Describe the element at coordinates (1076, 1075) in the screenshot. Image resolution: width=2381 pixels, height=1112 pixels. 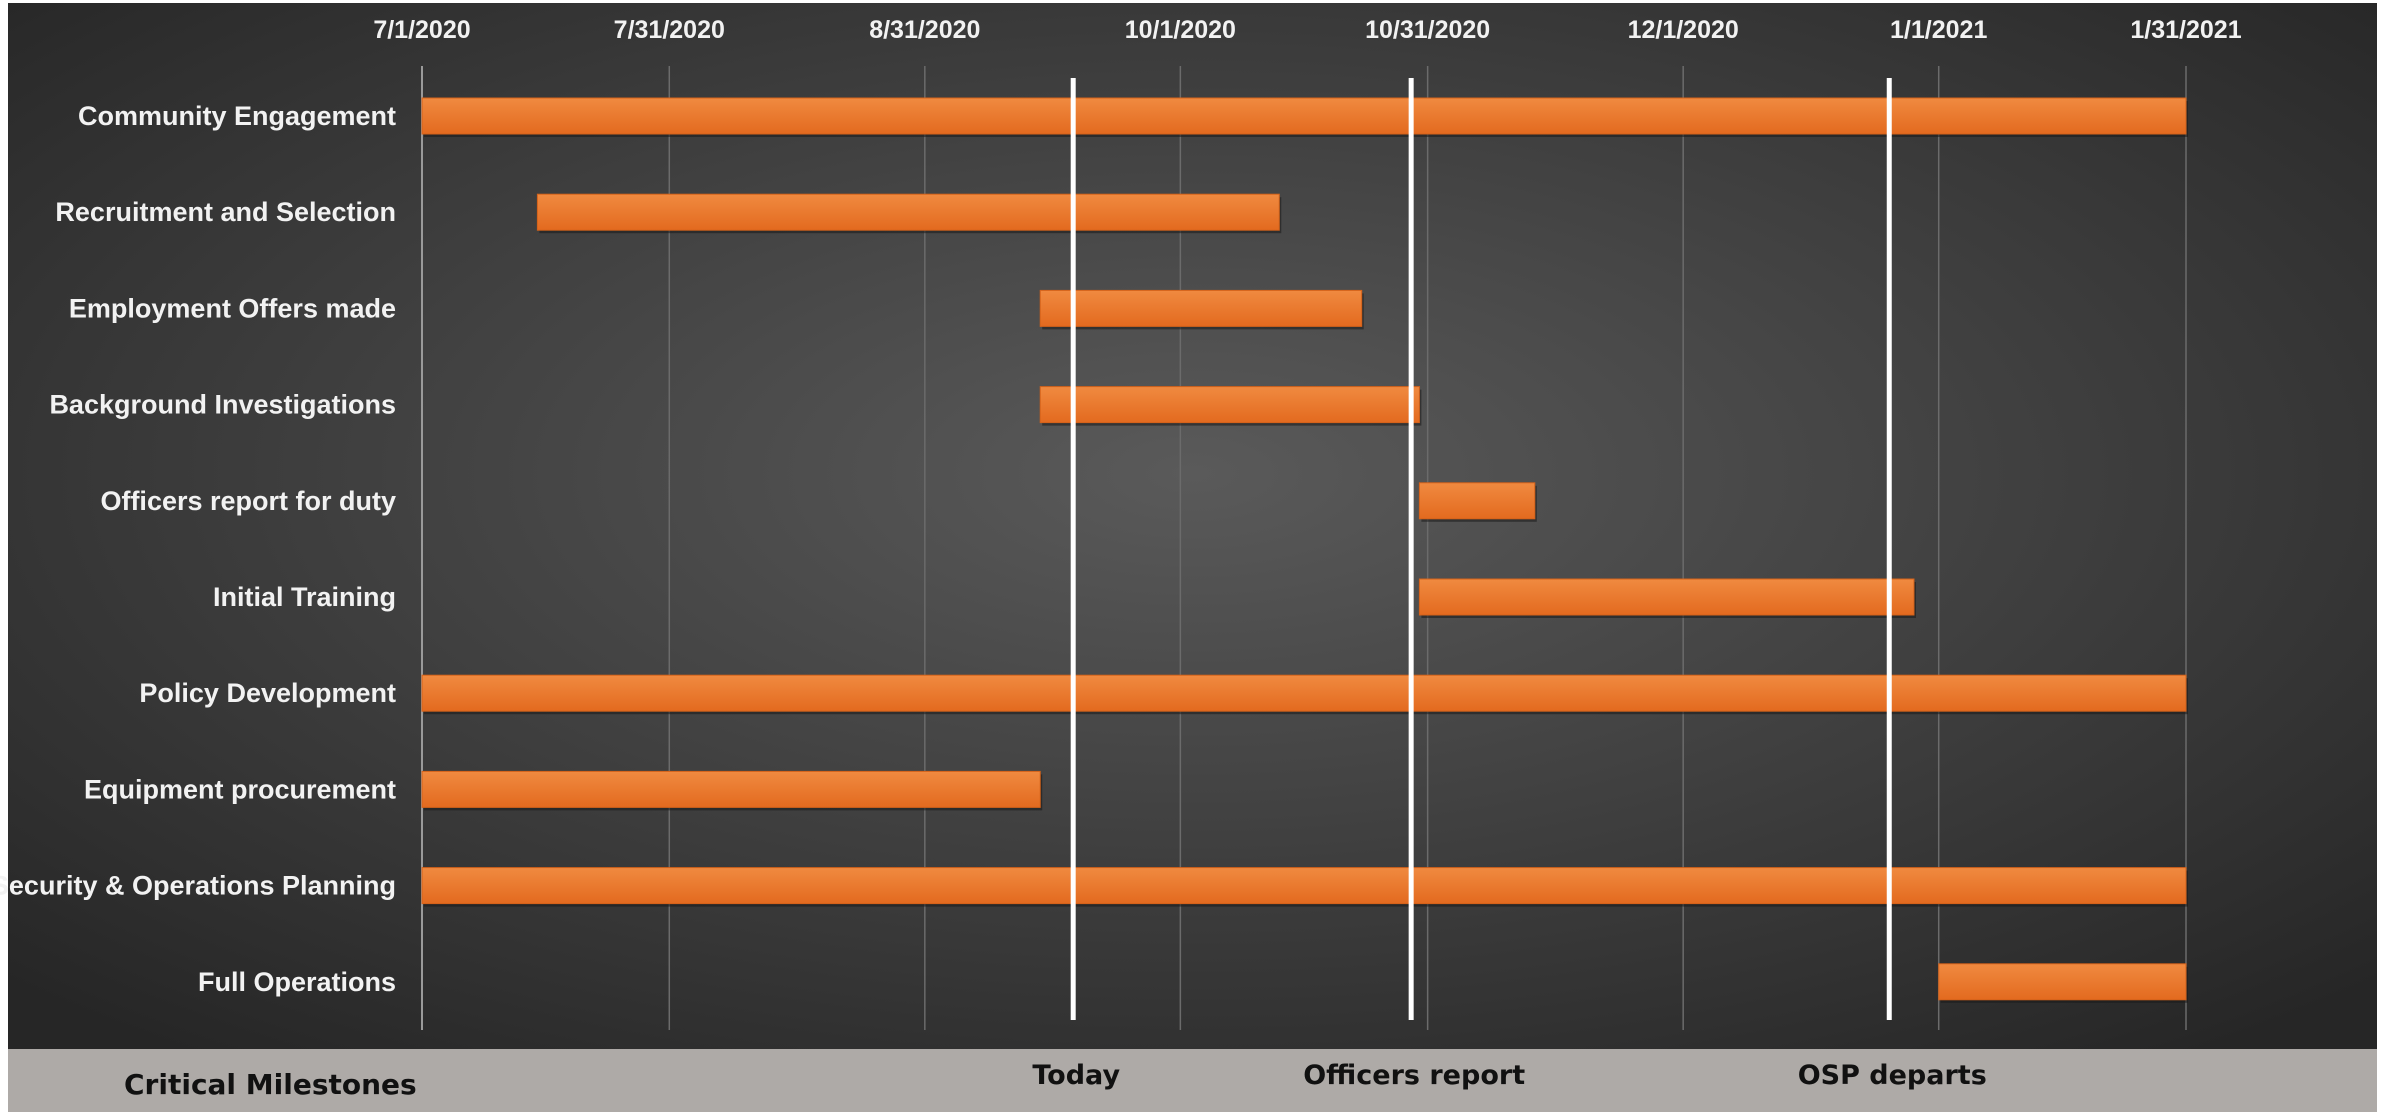
I see `milestone-label: Today` at that location.